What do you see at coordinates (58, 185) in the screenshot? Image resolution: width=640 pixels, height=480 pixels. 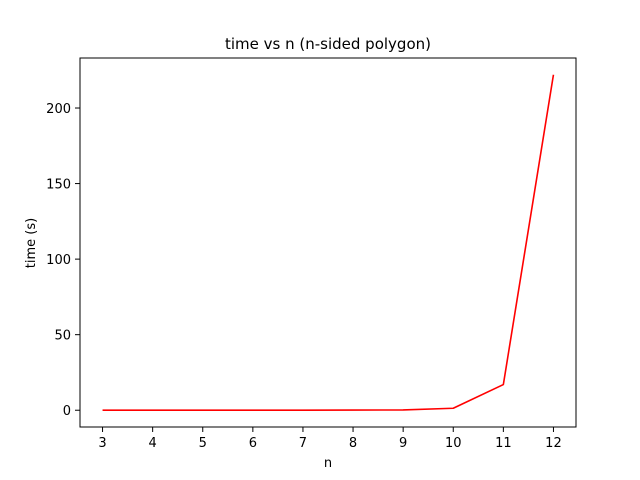 I see `y-tick-label: 150` at bounding box center [58, 185].